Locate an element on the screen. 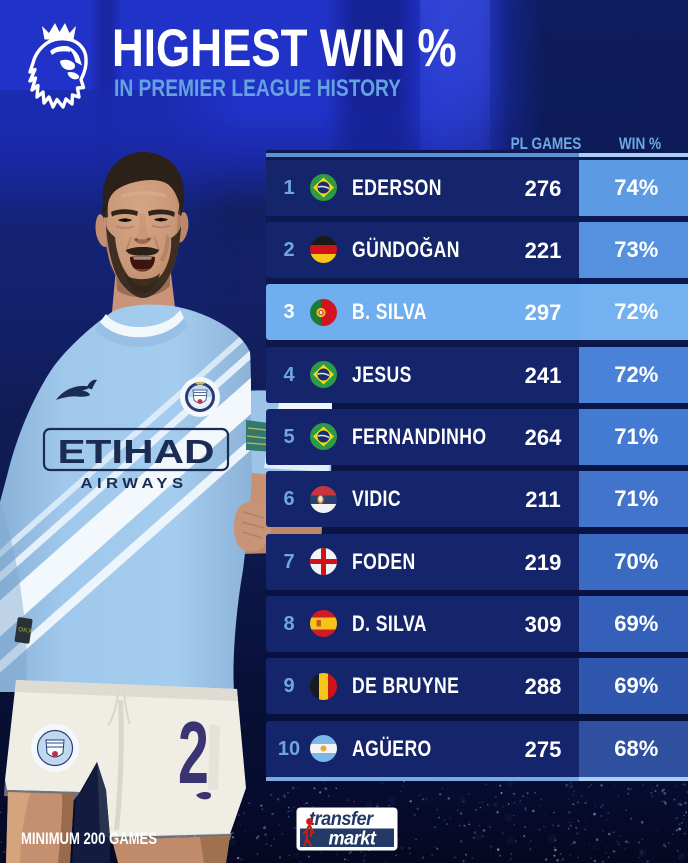  svg-text: 2 is located at coordinates (193, 752).